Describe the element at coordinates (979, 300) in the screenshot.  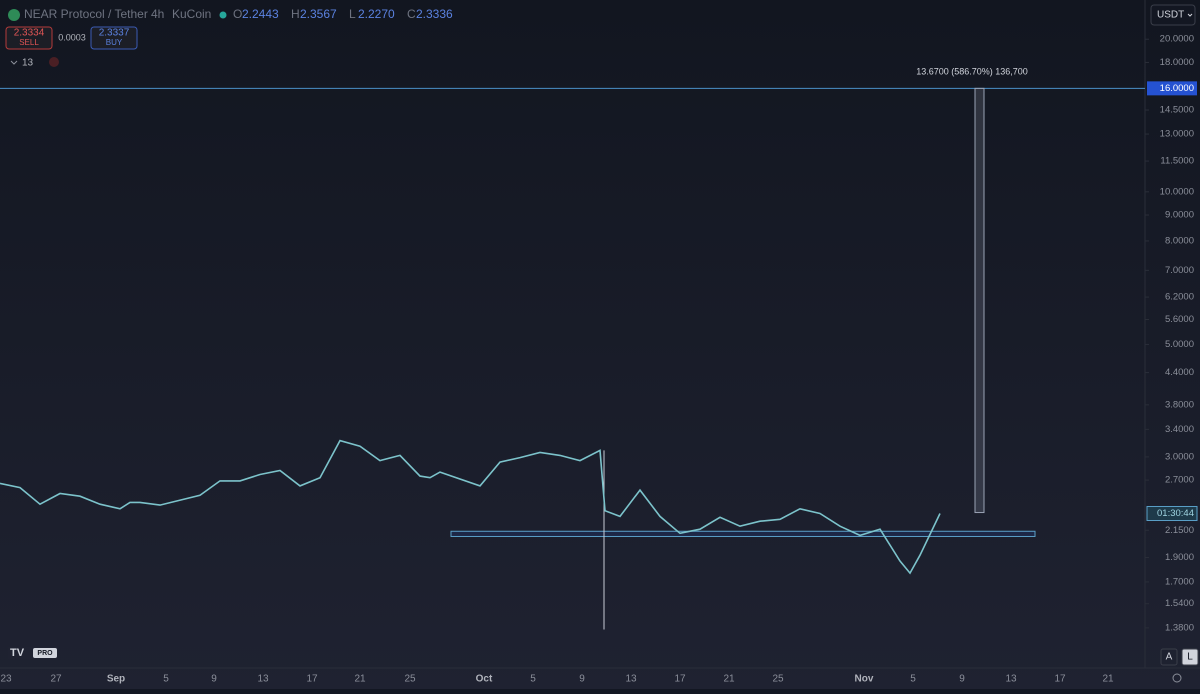
I see `measure` at that location.